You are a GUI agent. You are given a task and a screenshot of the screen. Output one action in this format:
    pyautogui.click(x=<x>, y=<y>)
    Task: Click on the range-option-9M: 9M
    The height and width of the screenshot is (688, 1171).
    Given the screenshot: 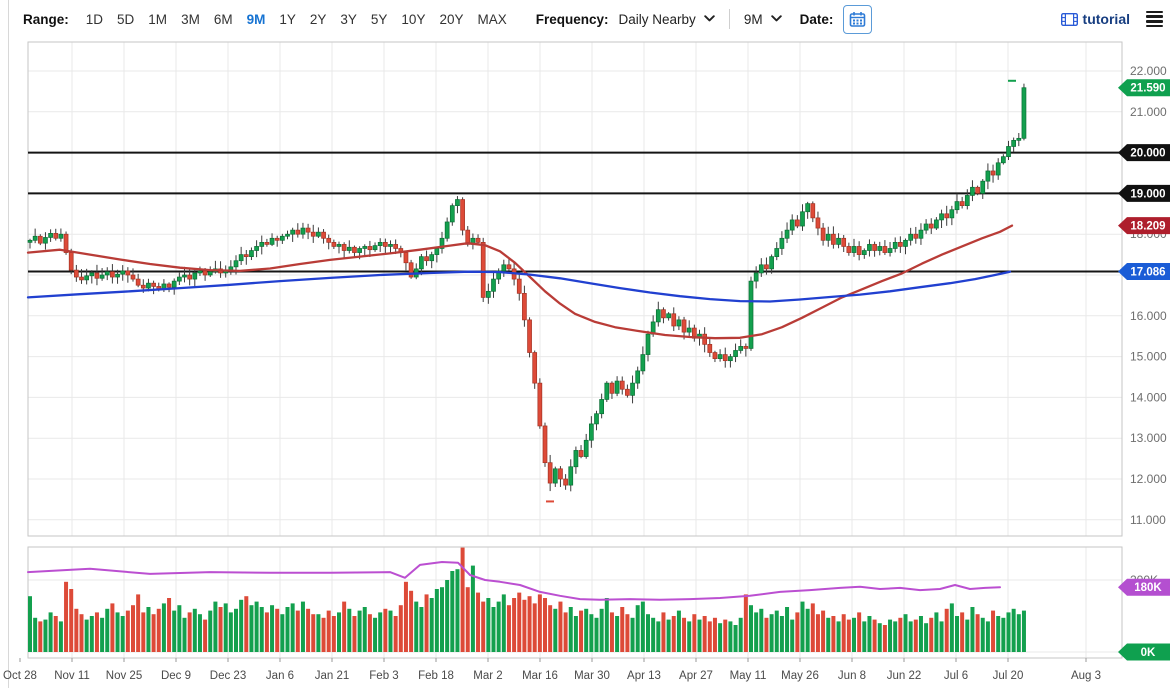 What is the action you would take?
    pyautogui.click(x=256, y=19)
    